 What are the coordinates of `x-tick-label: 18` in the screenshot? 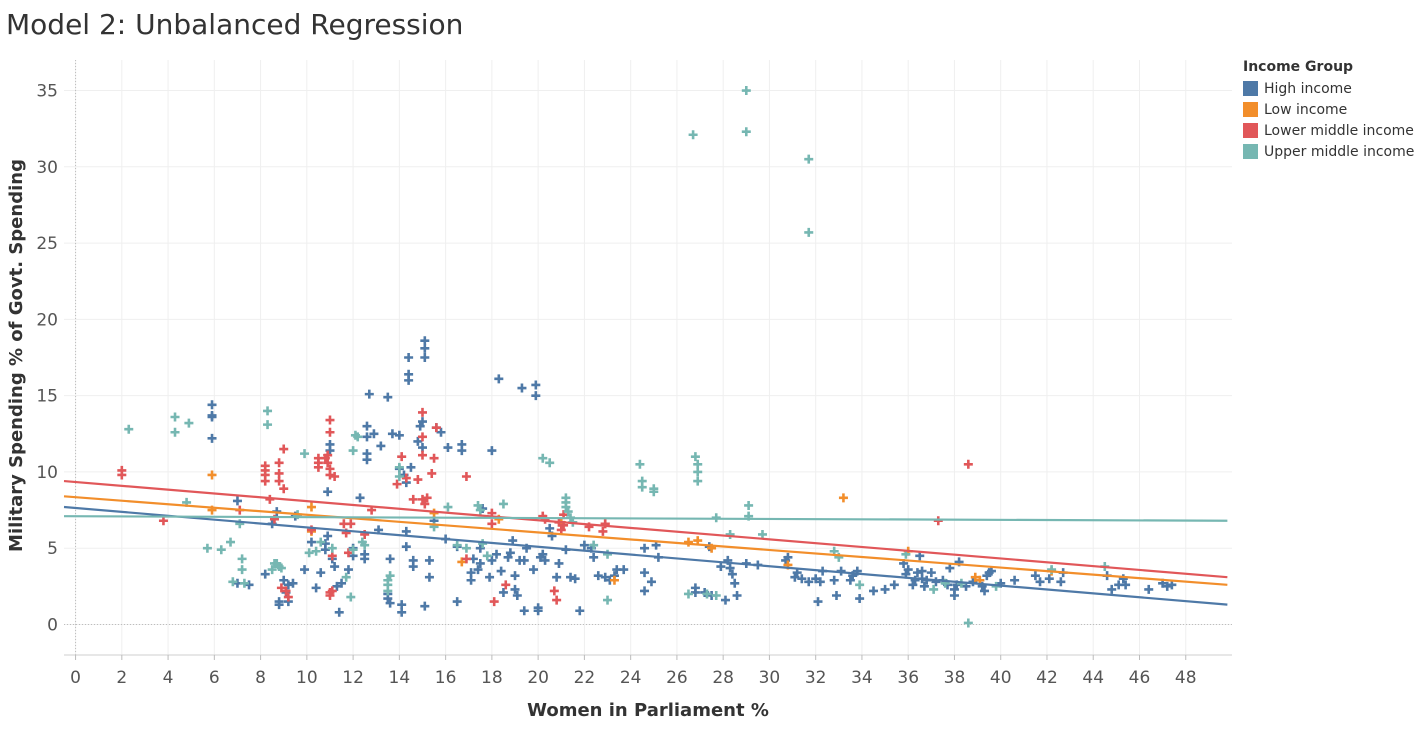 It's located at (492, 678).